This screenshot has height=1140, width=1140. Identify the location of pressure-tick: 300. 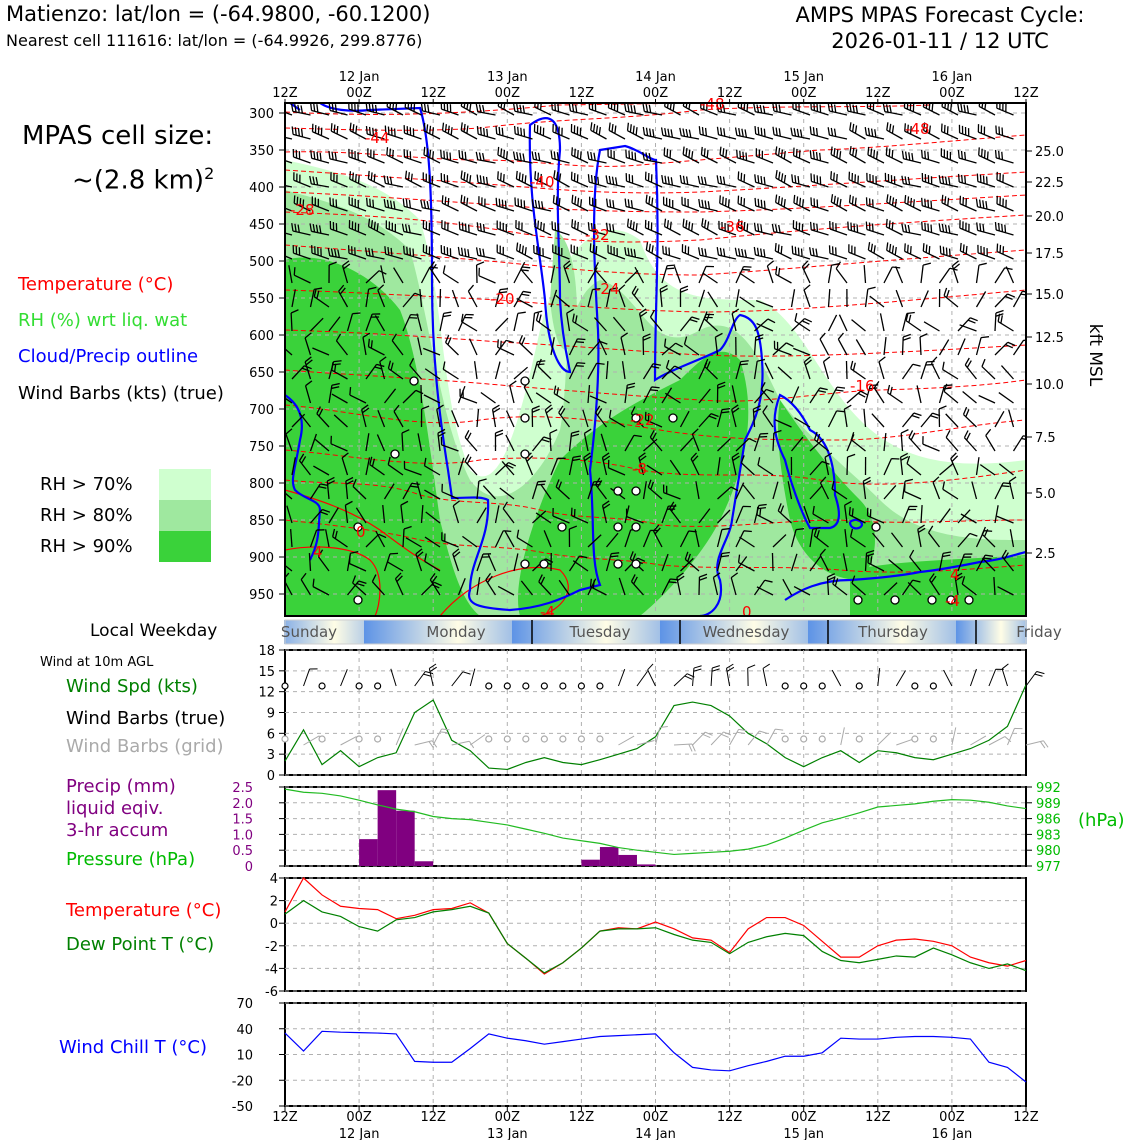
(261, 114).